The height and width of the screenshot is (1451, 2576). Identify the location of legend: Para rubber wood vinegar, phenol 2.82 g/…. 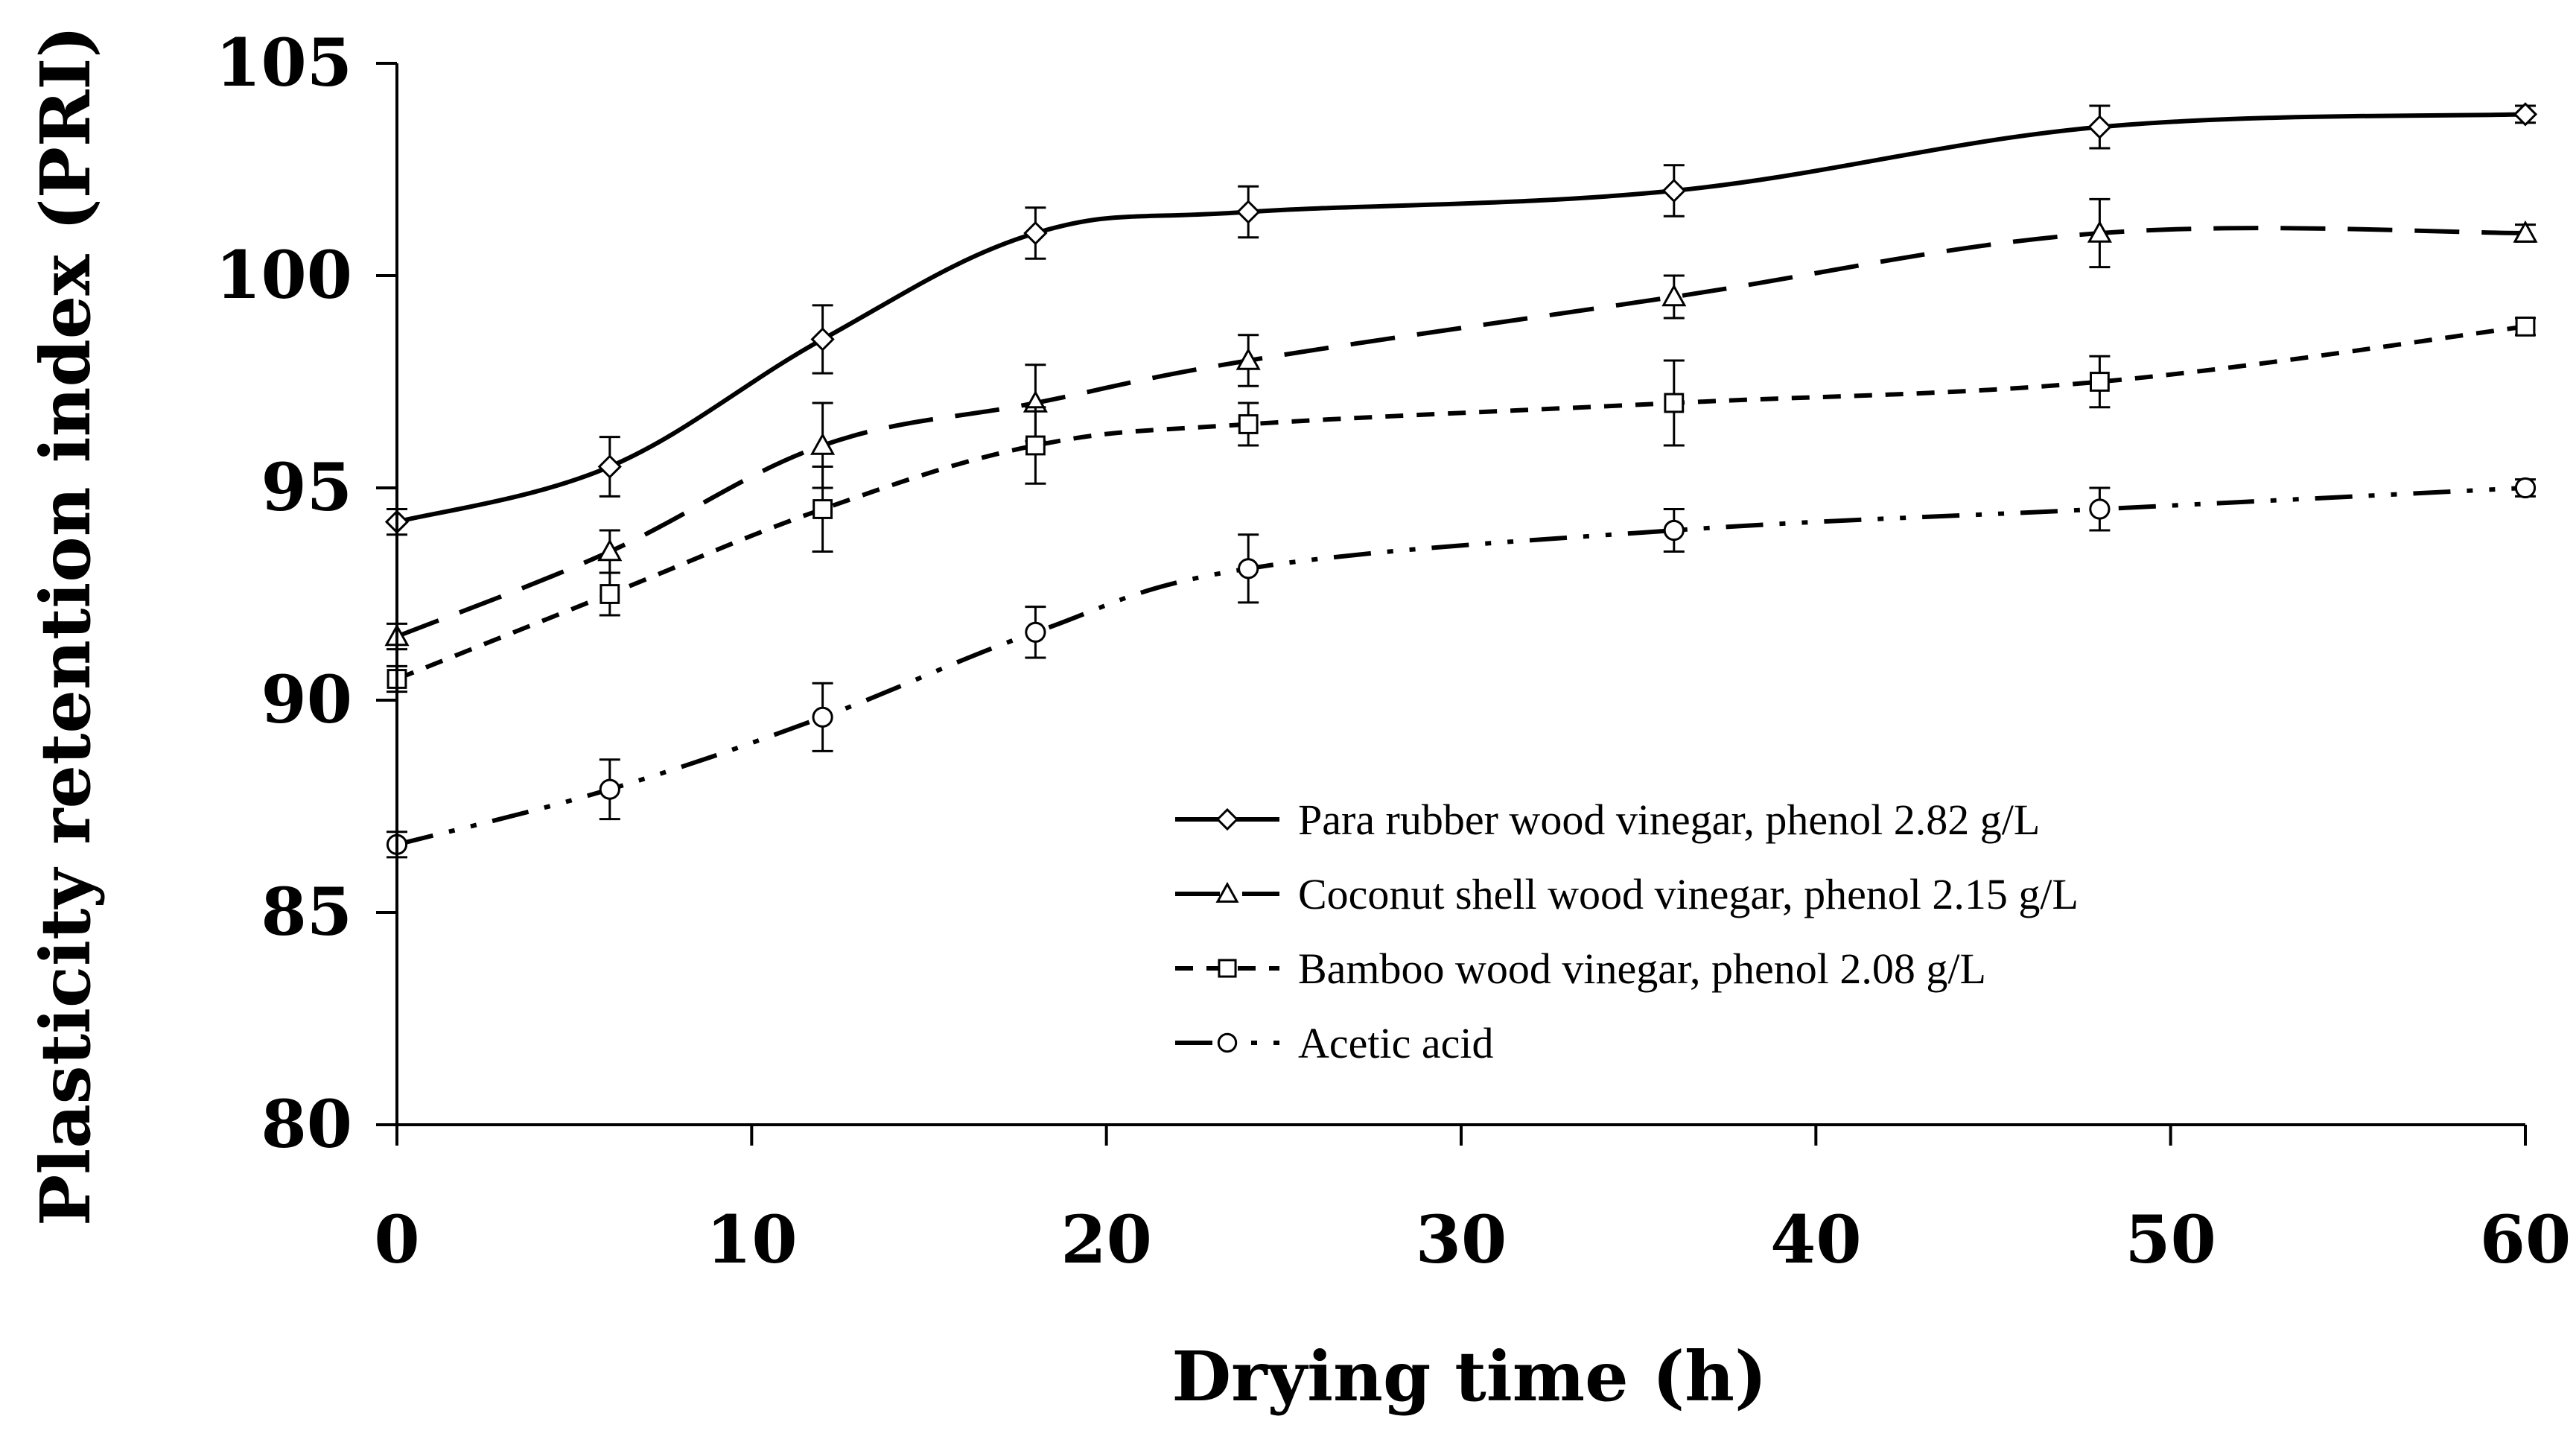
(1627, 931).